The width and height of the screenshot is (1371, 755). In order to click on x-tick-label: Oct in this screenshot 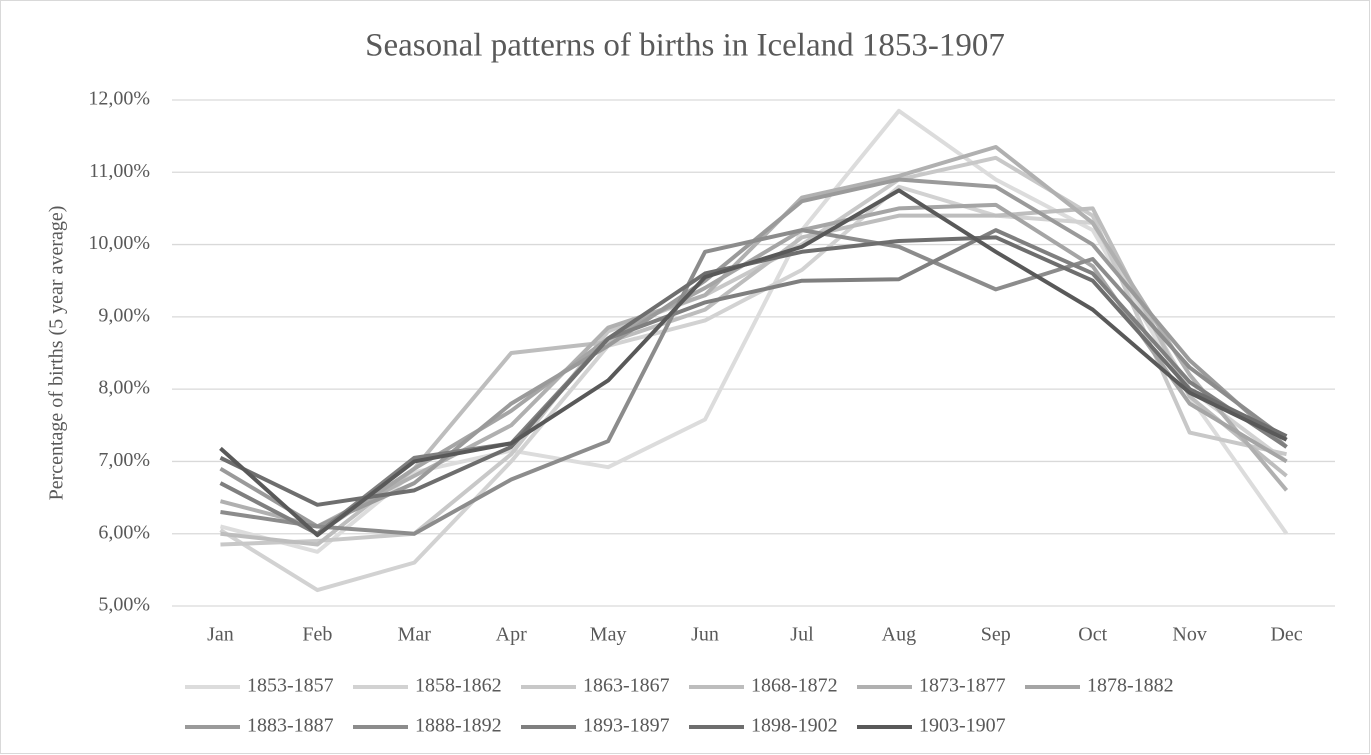, I will do `click(1092, 635)`.